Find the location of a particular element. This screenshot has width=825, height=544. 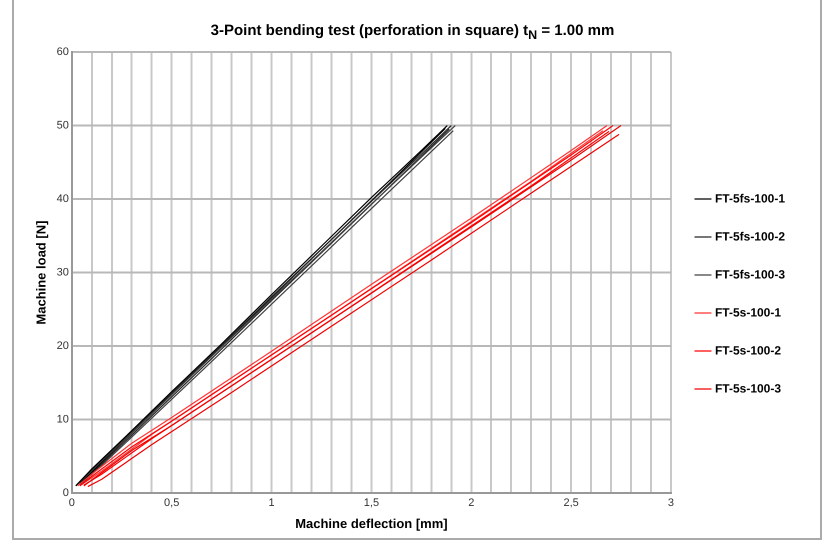

x-tick-label: 2 is located at coordinates (471, 502).